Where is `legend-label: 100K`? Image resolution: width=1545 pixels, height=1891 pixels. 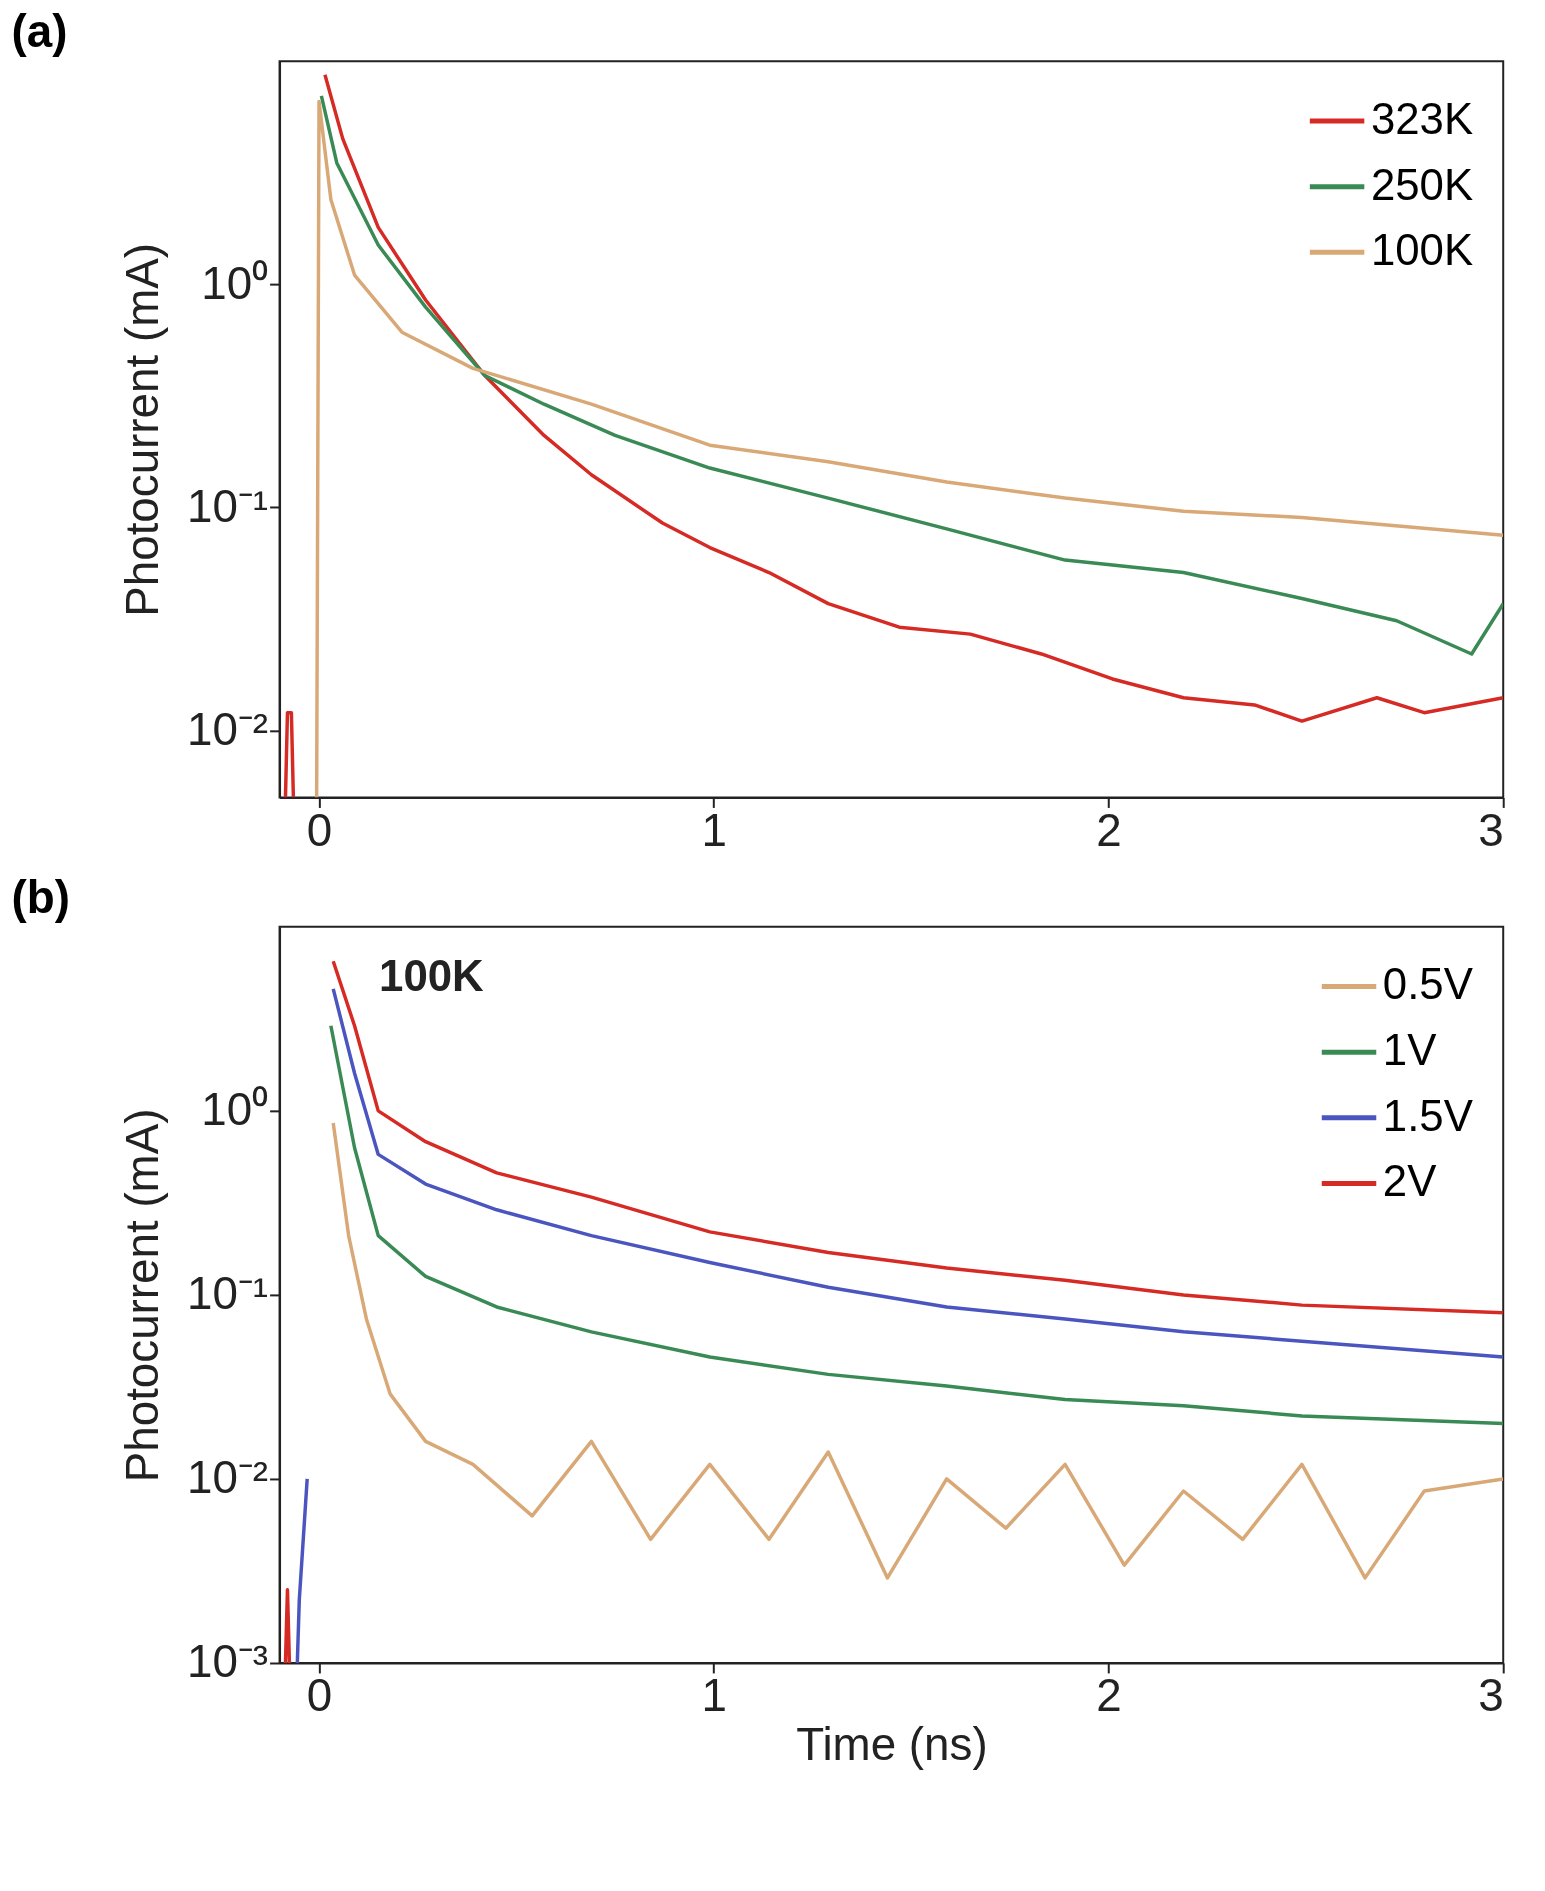
legend-label: 100K is located at coordinates (1422, 250).